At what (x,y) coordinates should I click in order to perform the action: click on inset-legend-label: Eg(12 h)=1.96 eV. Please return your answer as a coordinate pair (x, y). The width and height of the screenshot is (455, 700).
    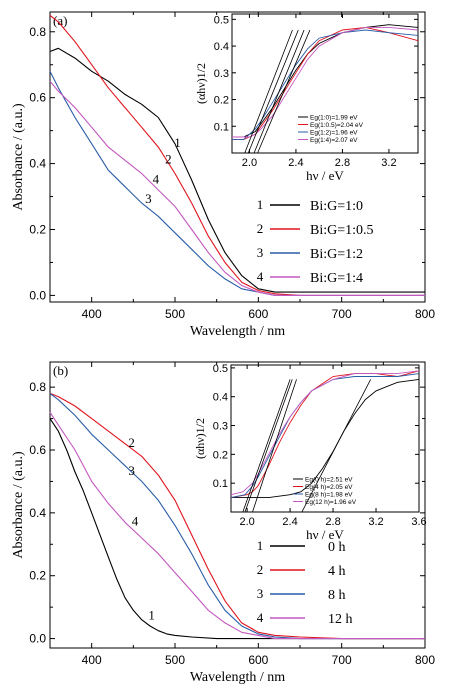
    Looking at the image, I should click on (331, 502).